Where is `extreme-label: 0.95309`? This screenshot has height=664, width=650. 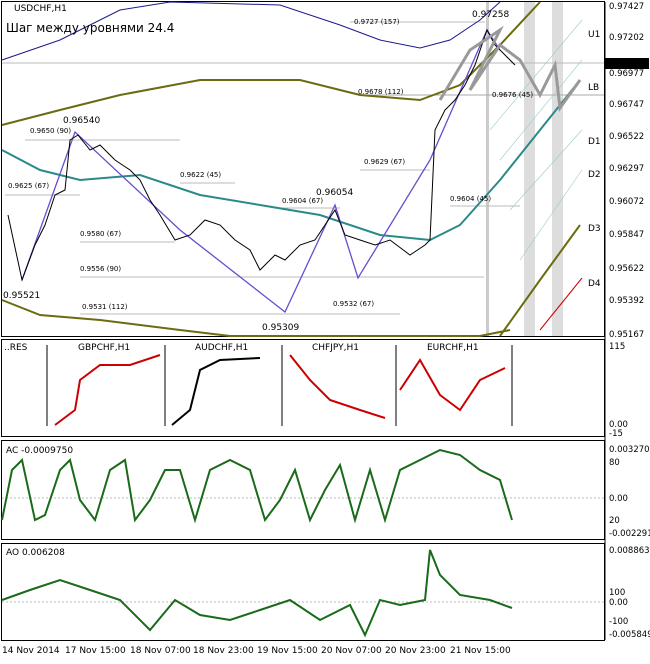 extreme-label: 0.95309 is located at coordinates (280, 328).